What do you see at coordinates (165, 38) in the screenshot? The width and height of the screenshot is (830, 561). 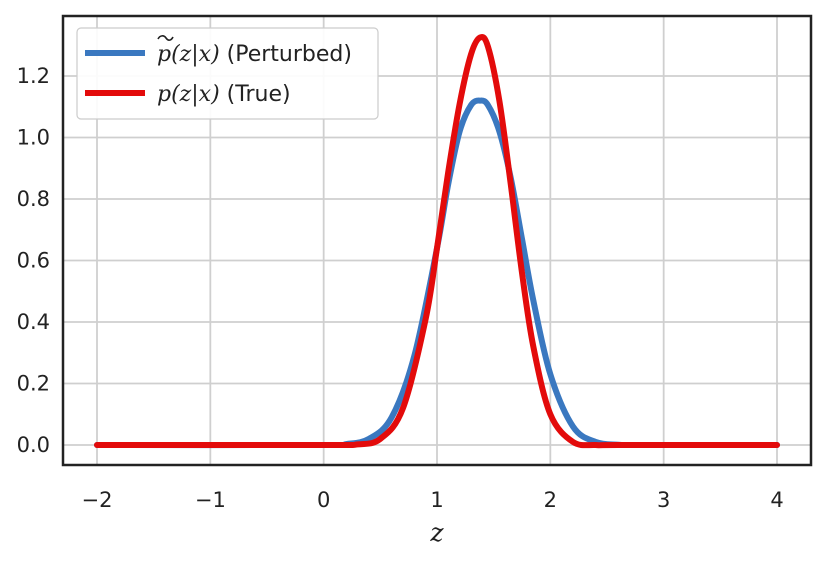 I see `tilde-accent` at bounding box center [165, 38].